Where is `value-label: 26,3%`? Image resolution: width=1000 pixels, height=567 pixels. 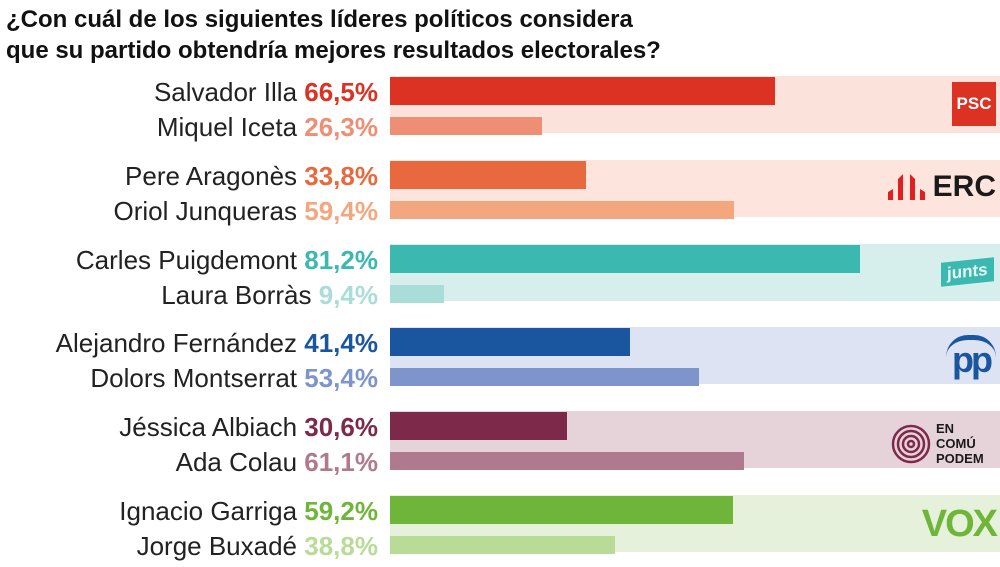 value-label: 26,3% is located at coordinates (341, 127).